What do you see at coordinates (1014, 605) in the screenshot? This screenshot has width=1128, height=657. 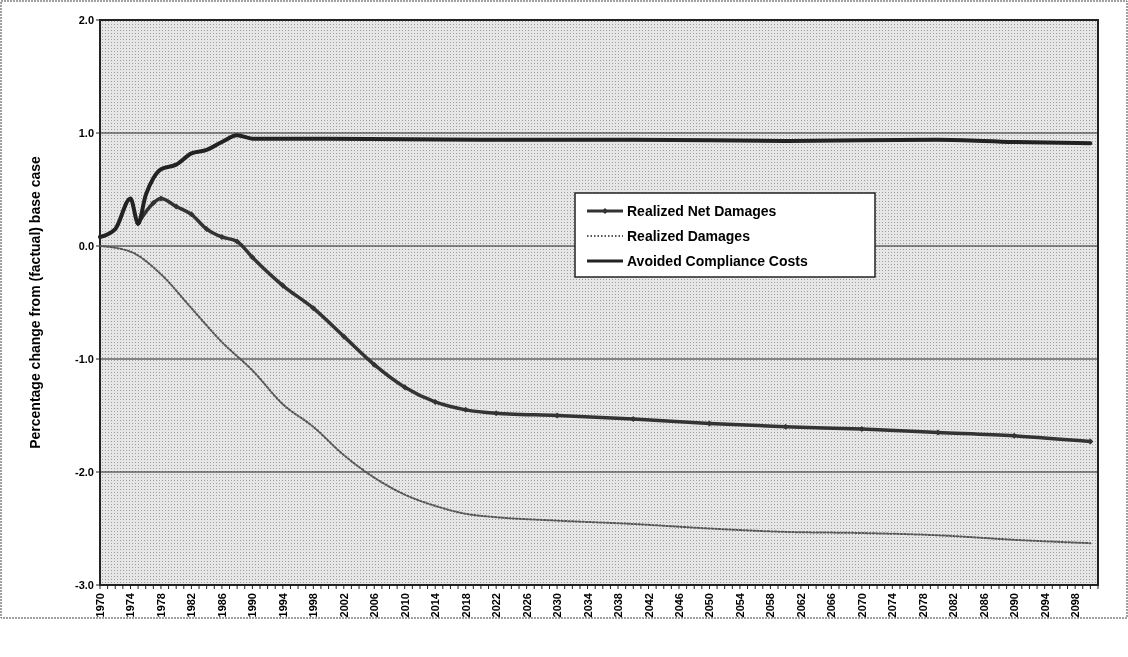 I see `x-tick-label: 2090` at bounding box center [1014, 605].